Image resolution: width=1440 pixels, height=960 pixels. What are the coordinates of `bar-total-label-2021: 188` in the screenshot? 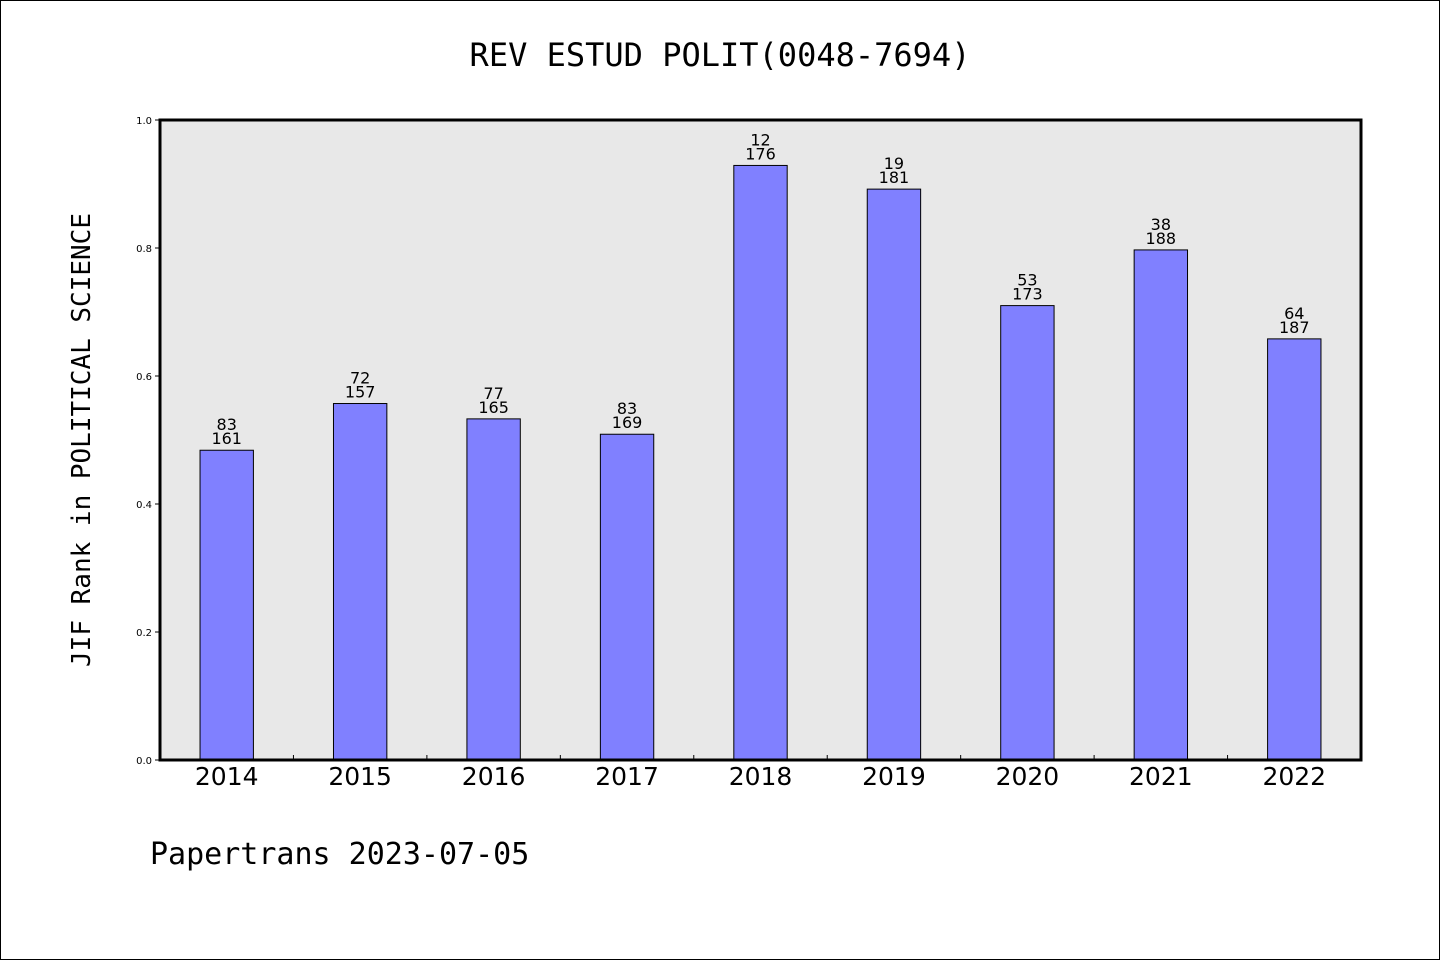 It's located at (1161, 238).